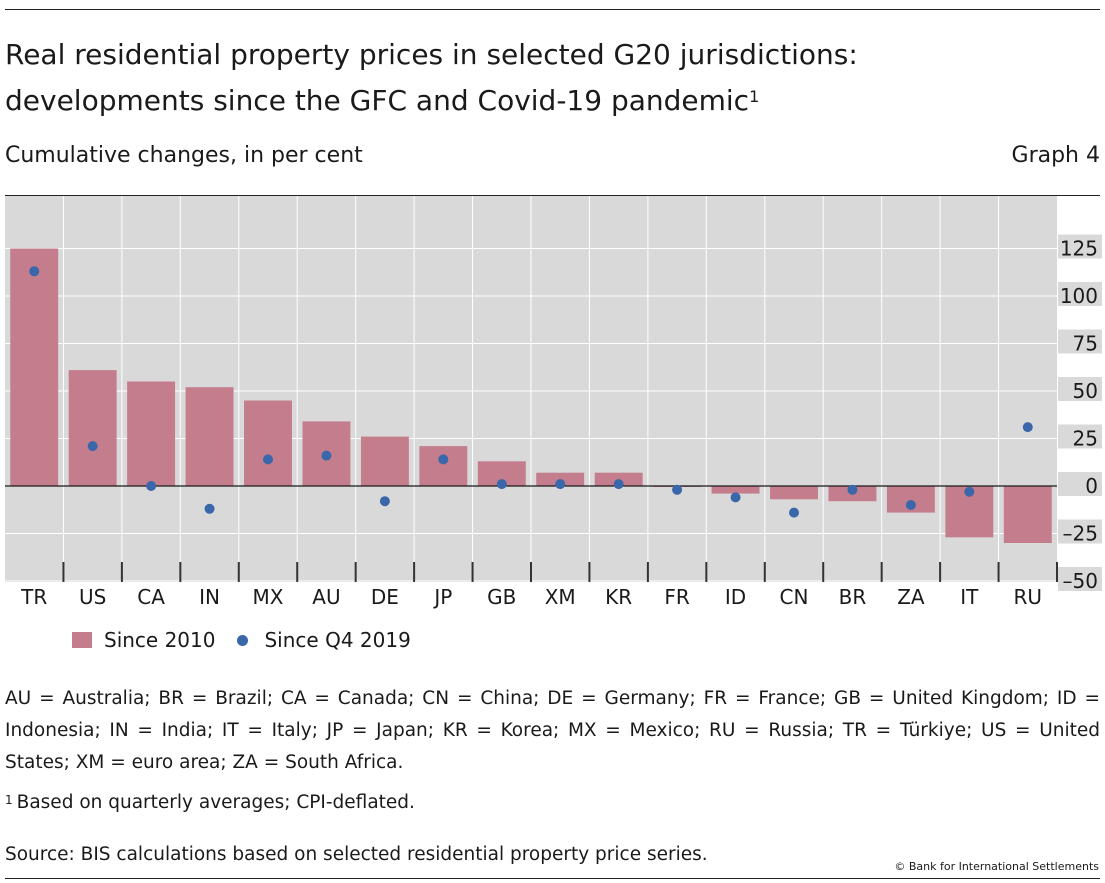 Image resolution: width=1105 pixels, height=883 pixels. Describe the element at coordinates (33, 597) in the screenshot. I see `x-label-TR: TR` at that location.